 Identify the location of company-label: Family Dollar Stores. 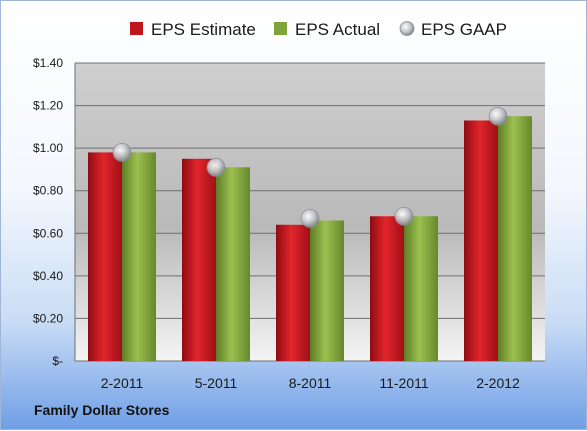
(102, 410).